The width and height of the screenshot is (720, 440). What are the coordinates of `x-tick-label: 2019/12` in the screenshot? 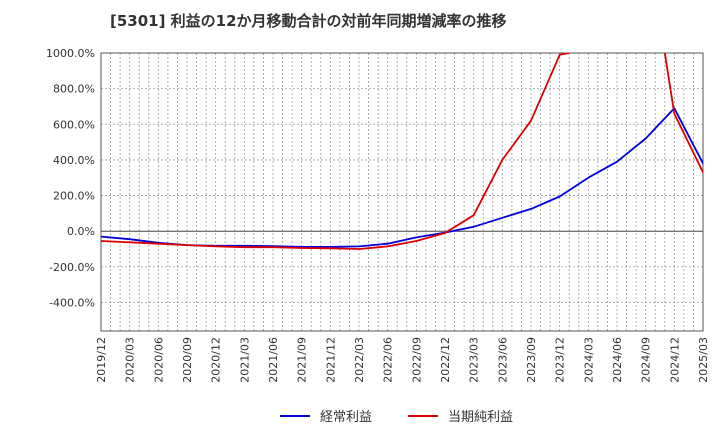 It's located at (101, 360).